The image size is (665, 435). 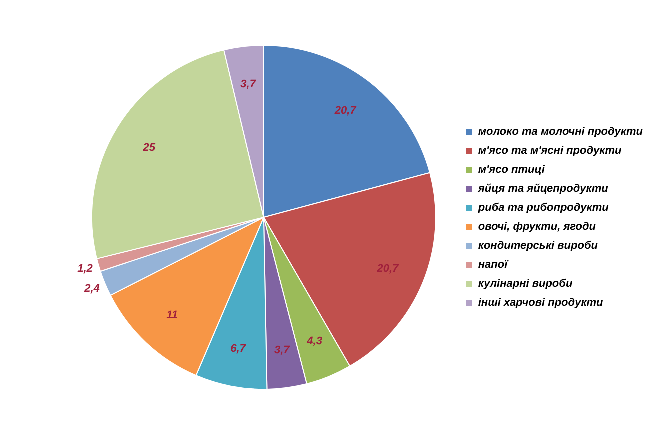 I want to click on data-label: 20,7, so click(x=346, y=111).